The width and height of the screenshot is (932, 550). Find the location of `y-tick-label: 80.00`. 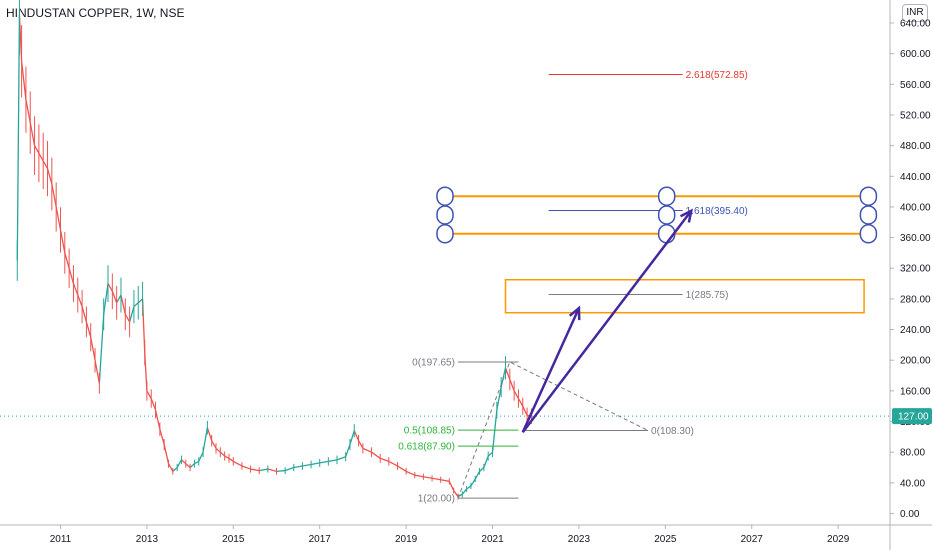

y-tick-label: 80.00 is located at coordinates (912, 453).